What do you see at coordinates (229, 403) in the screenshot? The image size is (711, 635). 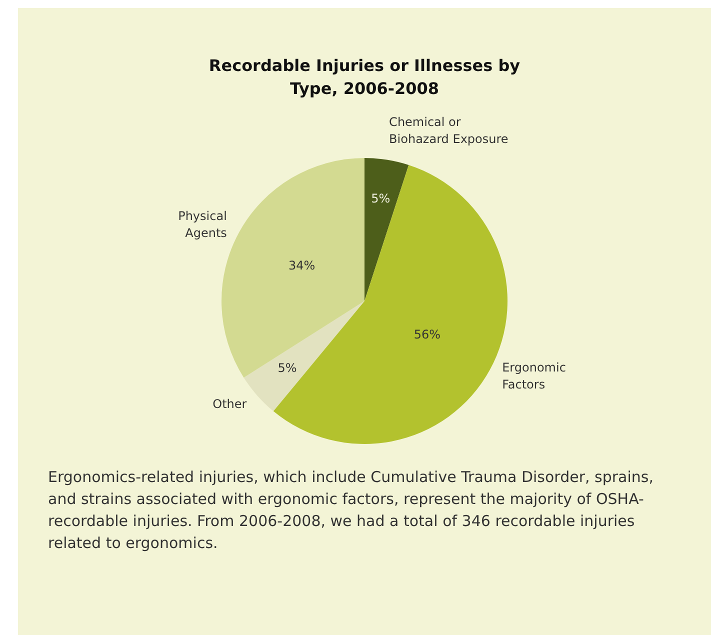 I see `slice-label: Other` at bounding box center [229, 403].